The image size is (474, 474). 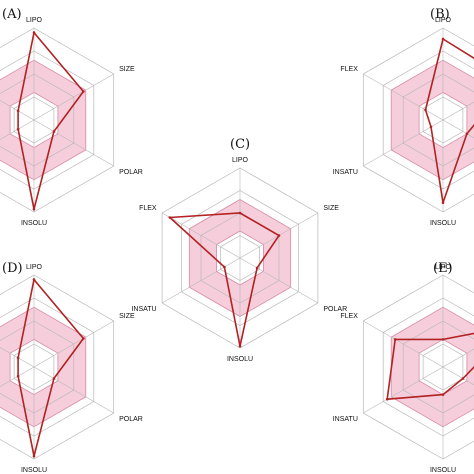 I want to click on radar-panel-e: LIPO INSOLU INSATU FLEX (E), so click(x=403, y=367).